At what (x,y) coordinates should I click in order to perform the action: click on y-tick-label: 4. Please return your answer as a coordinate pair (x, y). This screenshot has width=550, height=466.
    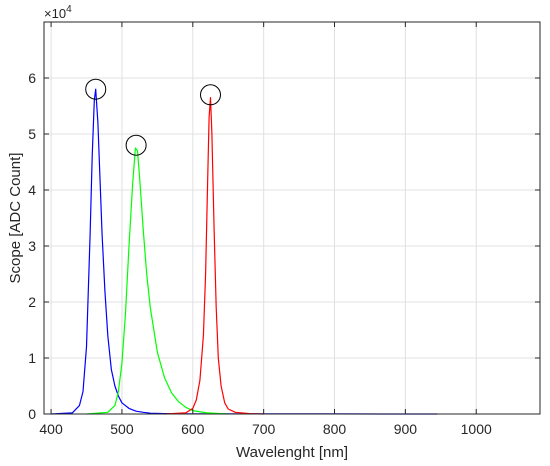
    Looking at the image, I should click on (32, 190).